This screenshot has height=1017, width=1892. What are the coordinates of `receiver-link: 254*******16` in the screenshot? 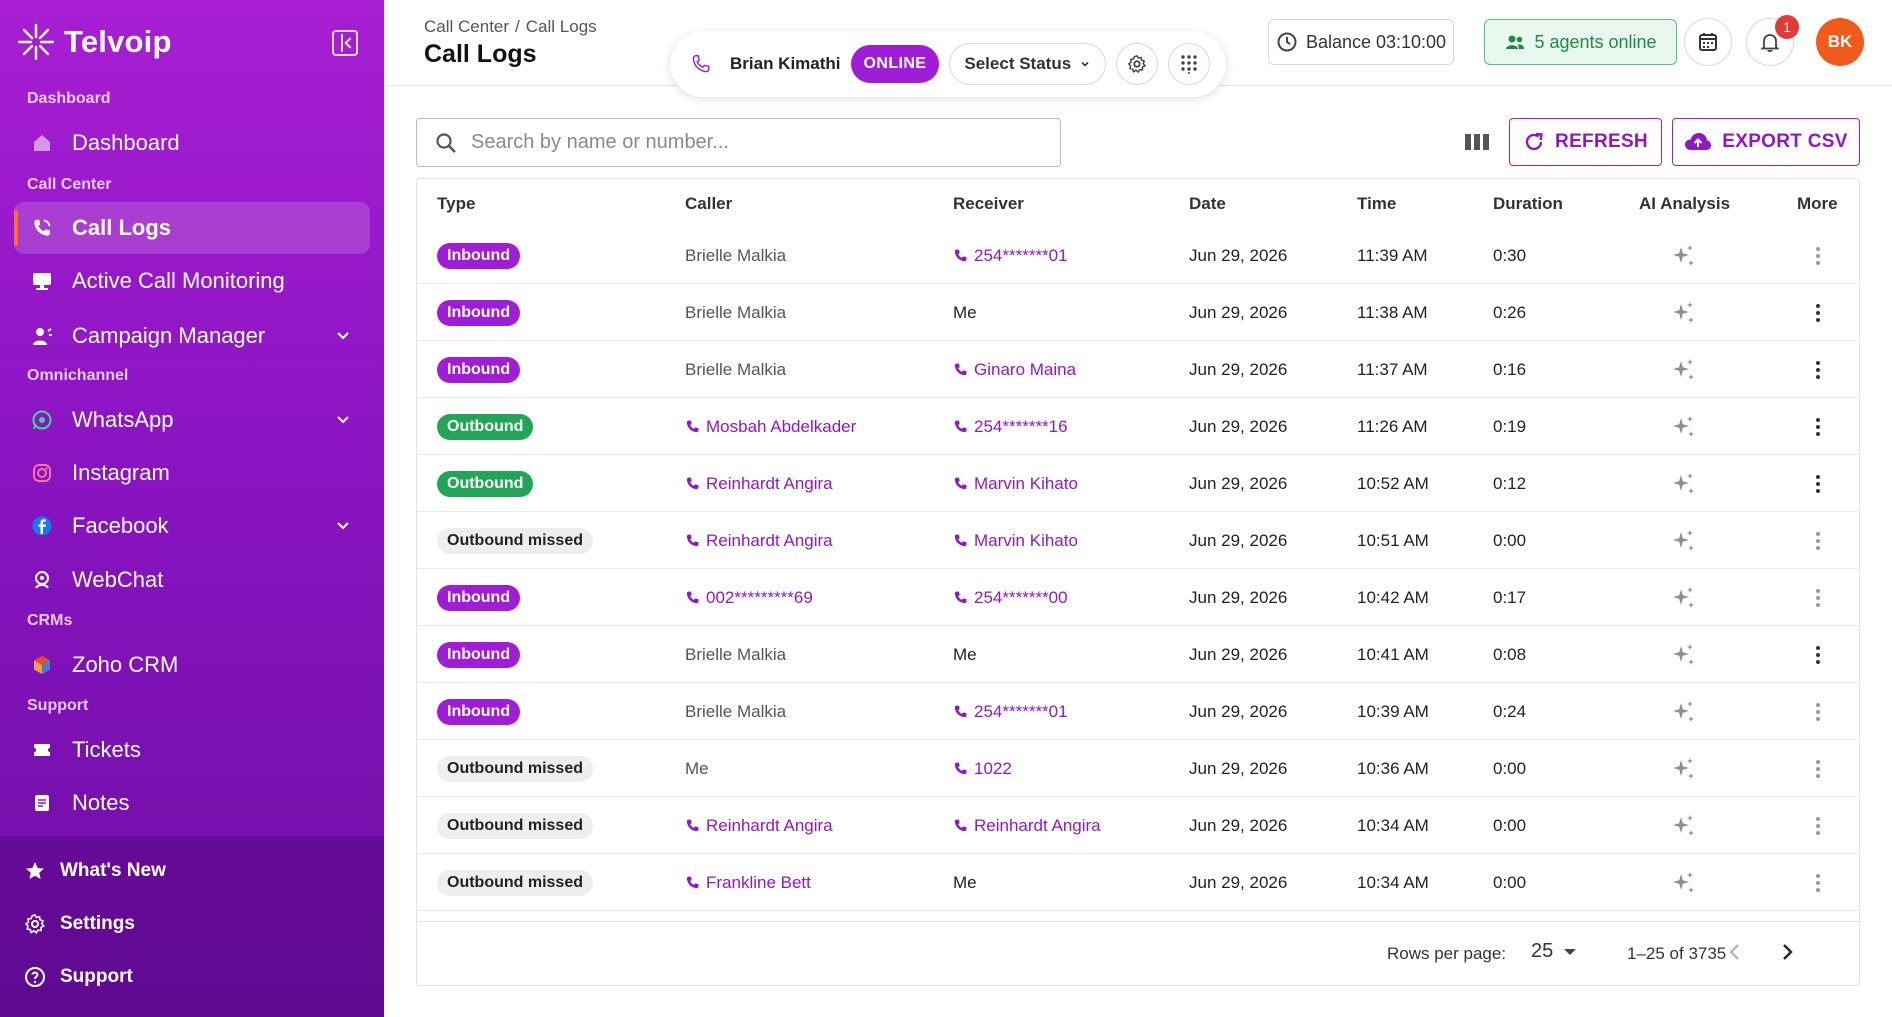 It's located at (1010, 427).